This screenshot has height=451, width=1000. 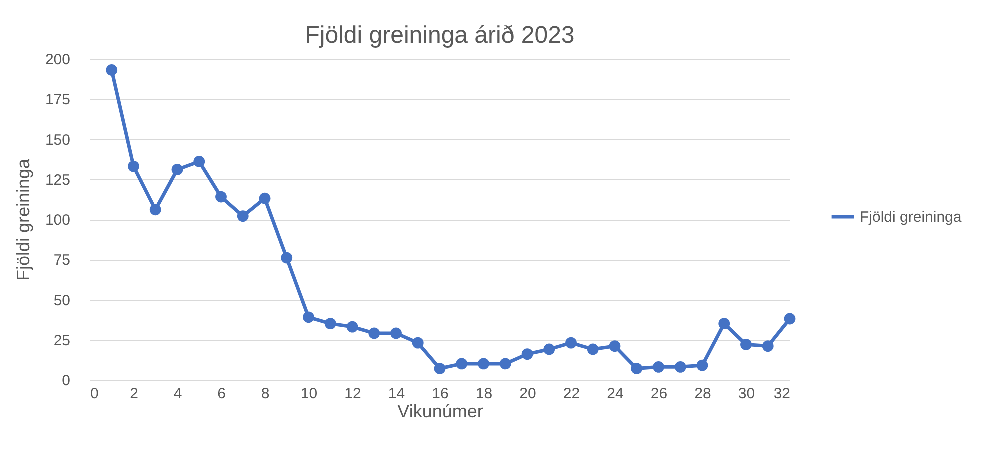 I want to click on y-axis-title: Fjöldi greininga, so click(x=23, y=220).